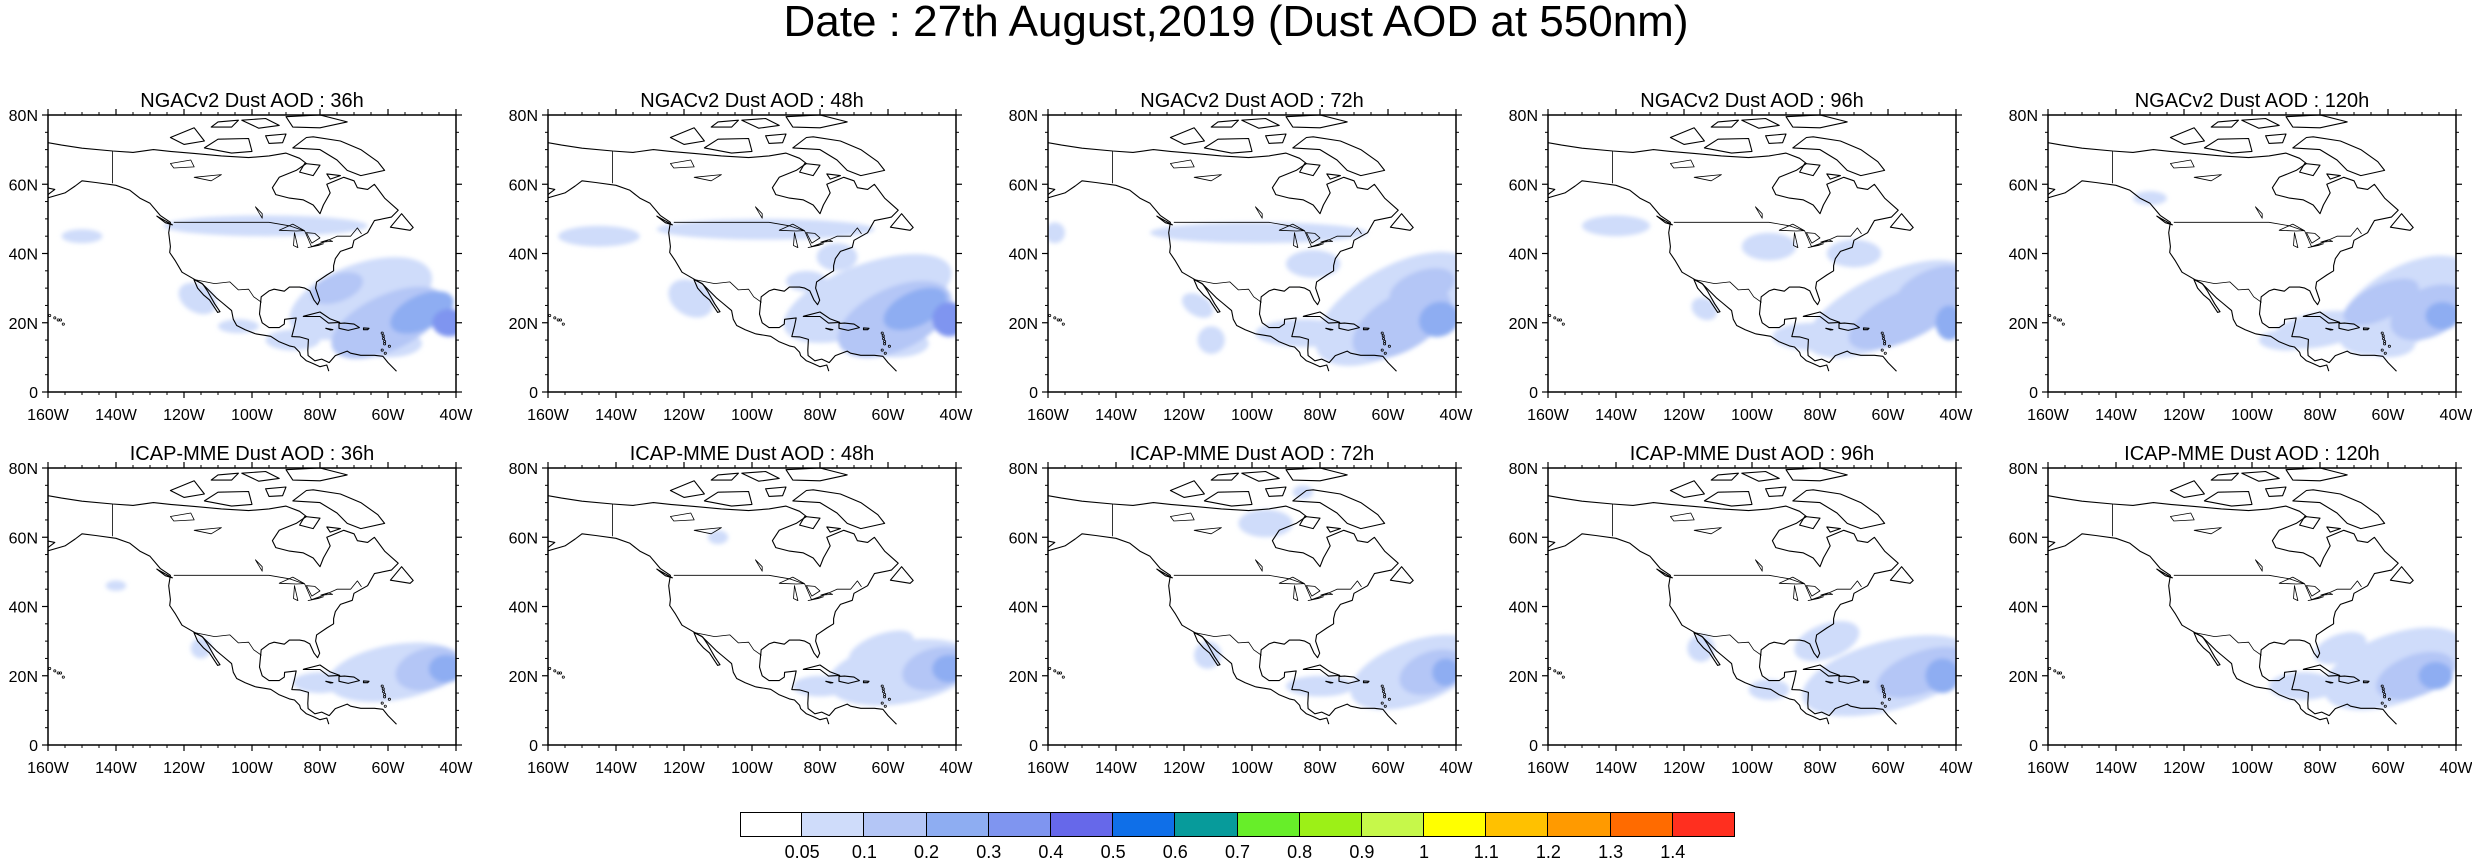  Describe the element at coordinates (1023, 538) in the screenshot. I see `latitude-tick-label: 60N` at that location.